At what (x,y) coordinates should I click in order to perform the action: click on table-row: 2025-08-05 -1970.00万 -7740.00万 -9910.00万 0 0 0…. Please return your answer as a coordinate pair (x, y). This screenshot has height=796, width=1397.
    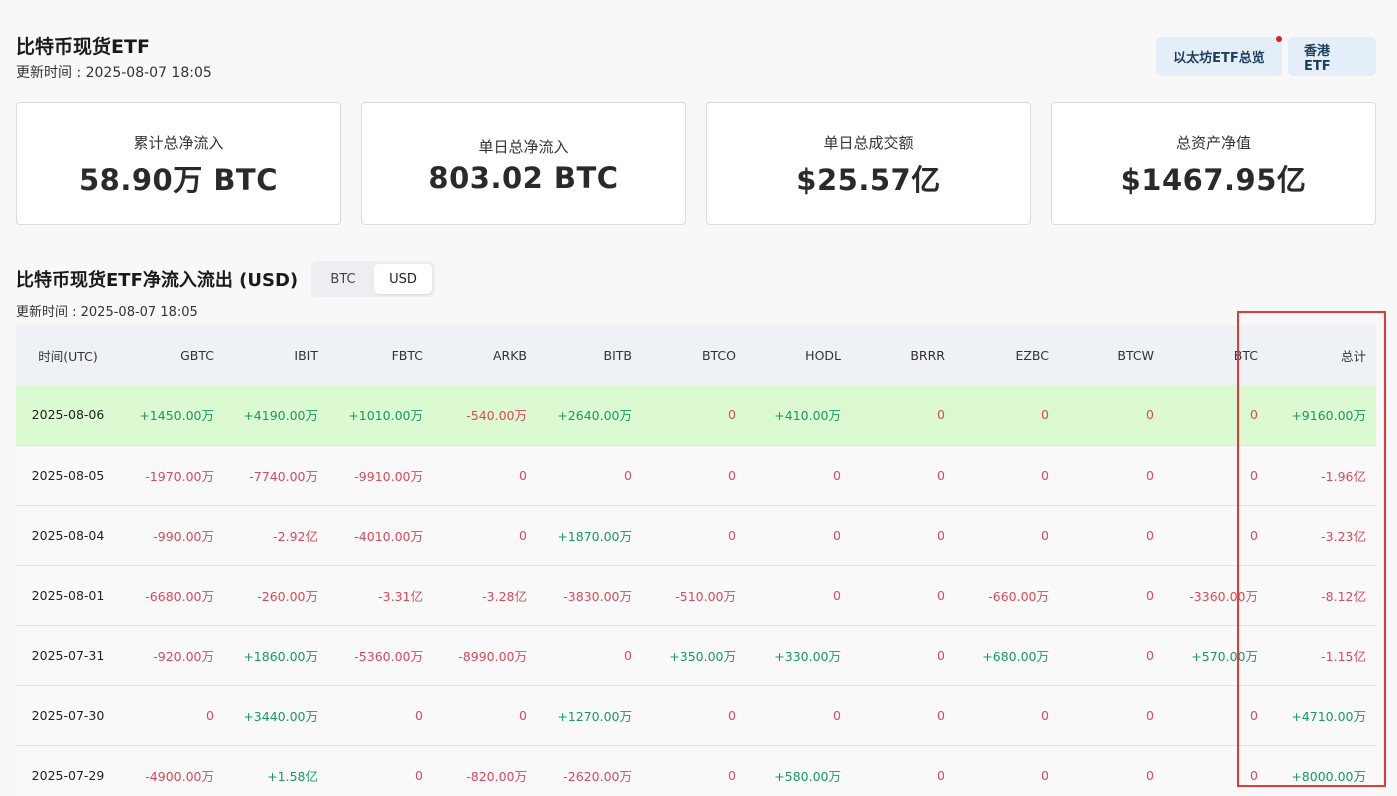
    Looking at the image, I should click on (696, 475).